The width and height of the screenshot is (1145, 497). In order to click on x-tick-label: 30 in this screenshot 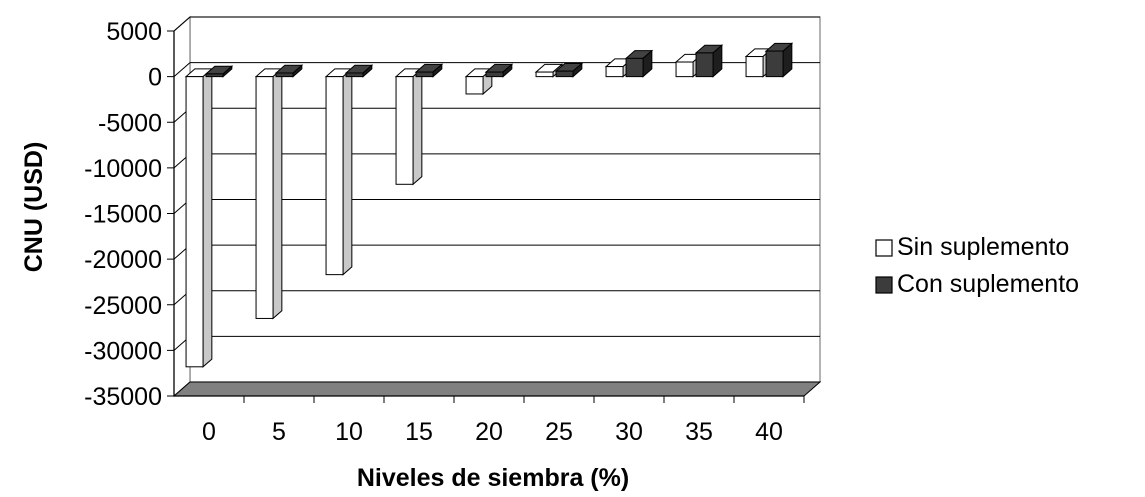, I will do `click(629, 432)`.